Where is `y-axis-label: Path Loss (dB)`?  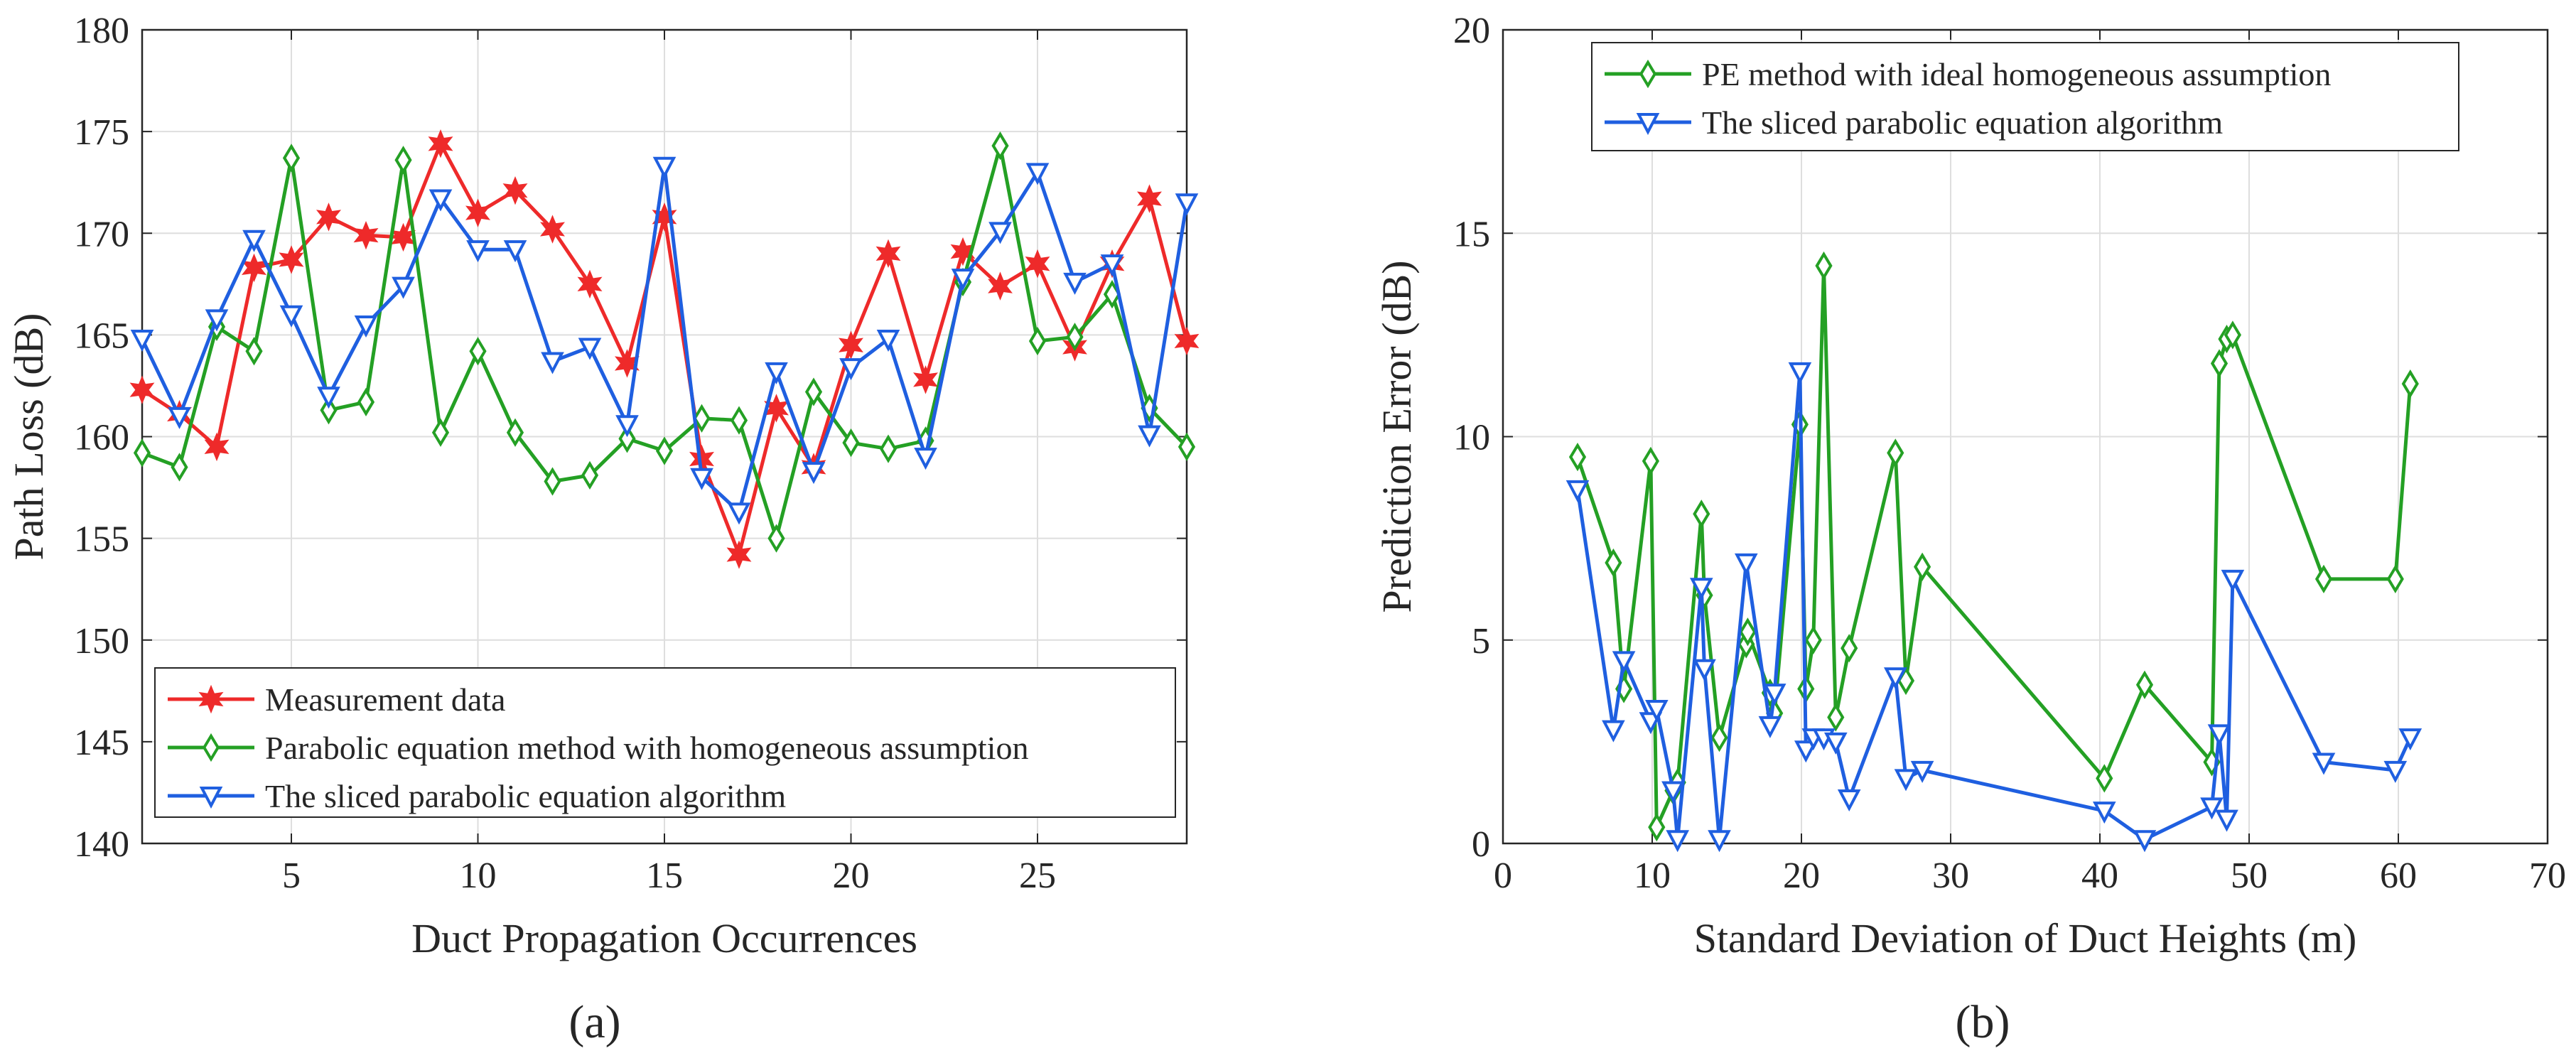
y-axis-label: Path Loss (dB) is located at coordinates (29, 437).